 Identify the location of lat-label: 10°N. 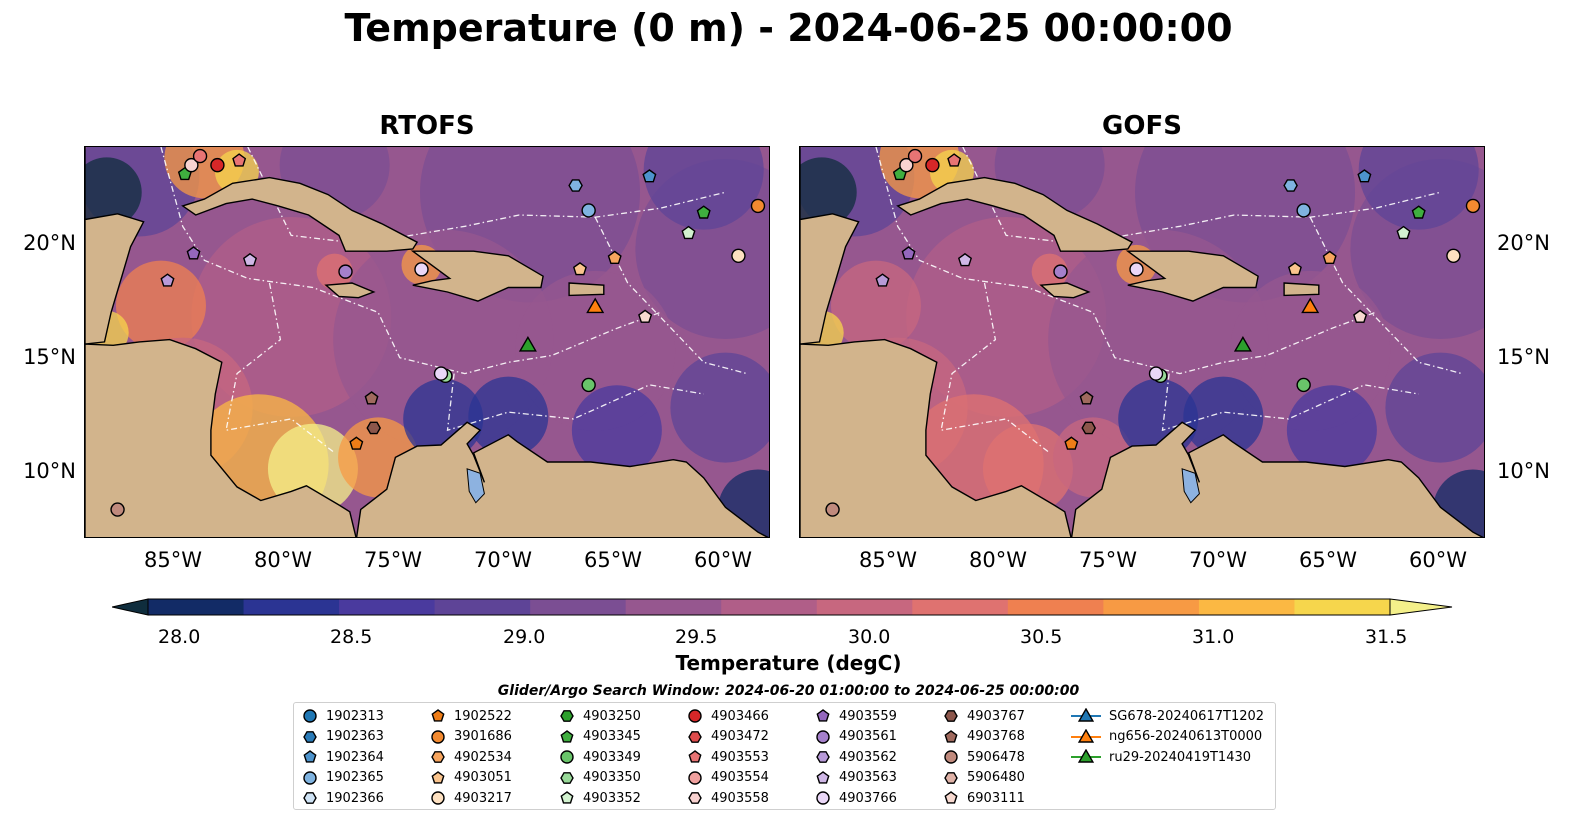
(1523, 471).